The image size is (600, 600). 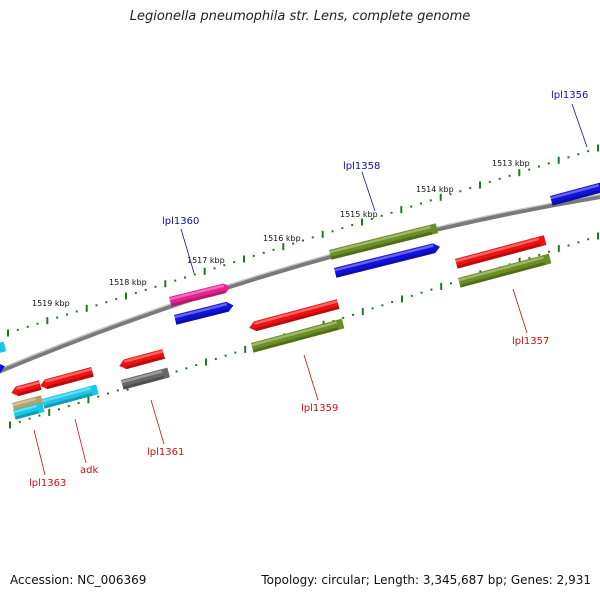 I want to click on ruler-label-1519: 1519 kbp, so click(x=51, y=303).